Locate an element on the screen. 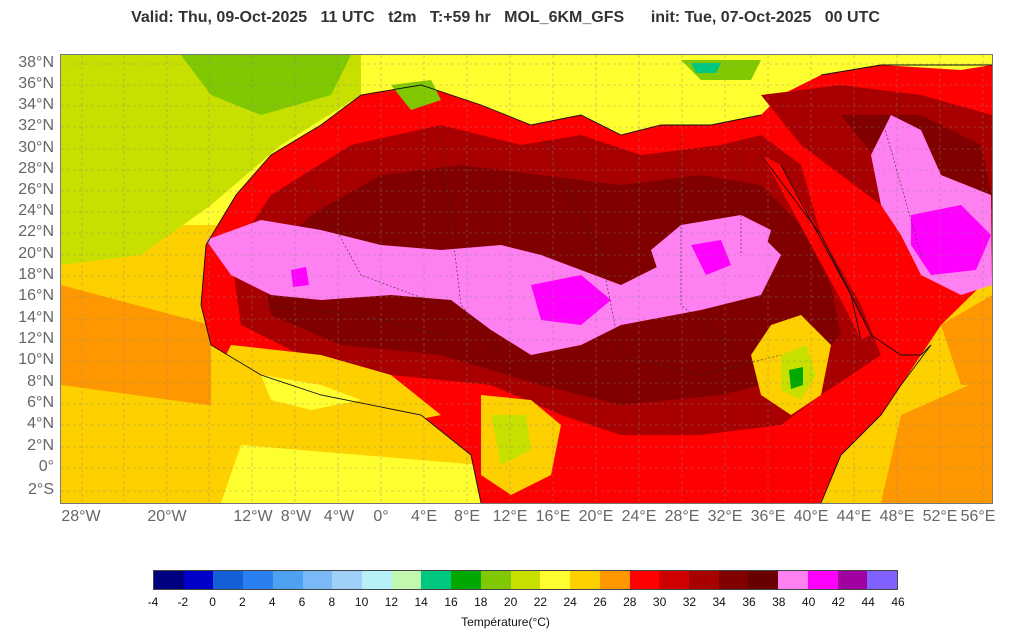  lat-label: 20°N is located at coordinates (36, 253).